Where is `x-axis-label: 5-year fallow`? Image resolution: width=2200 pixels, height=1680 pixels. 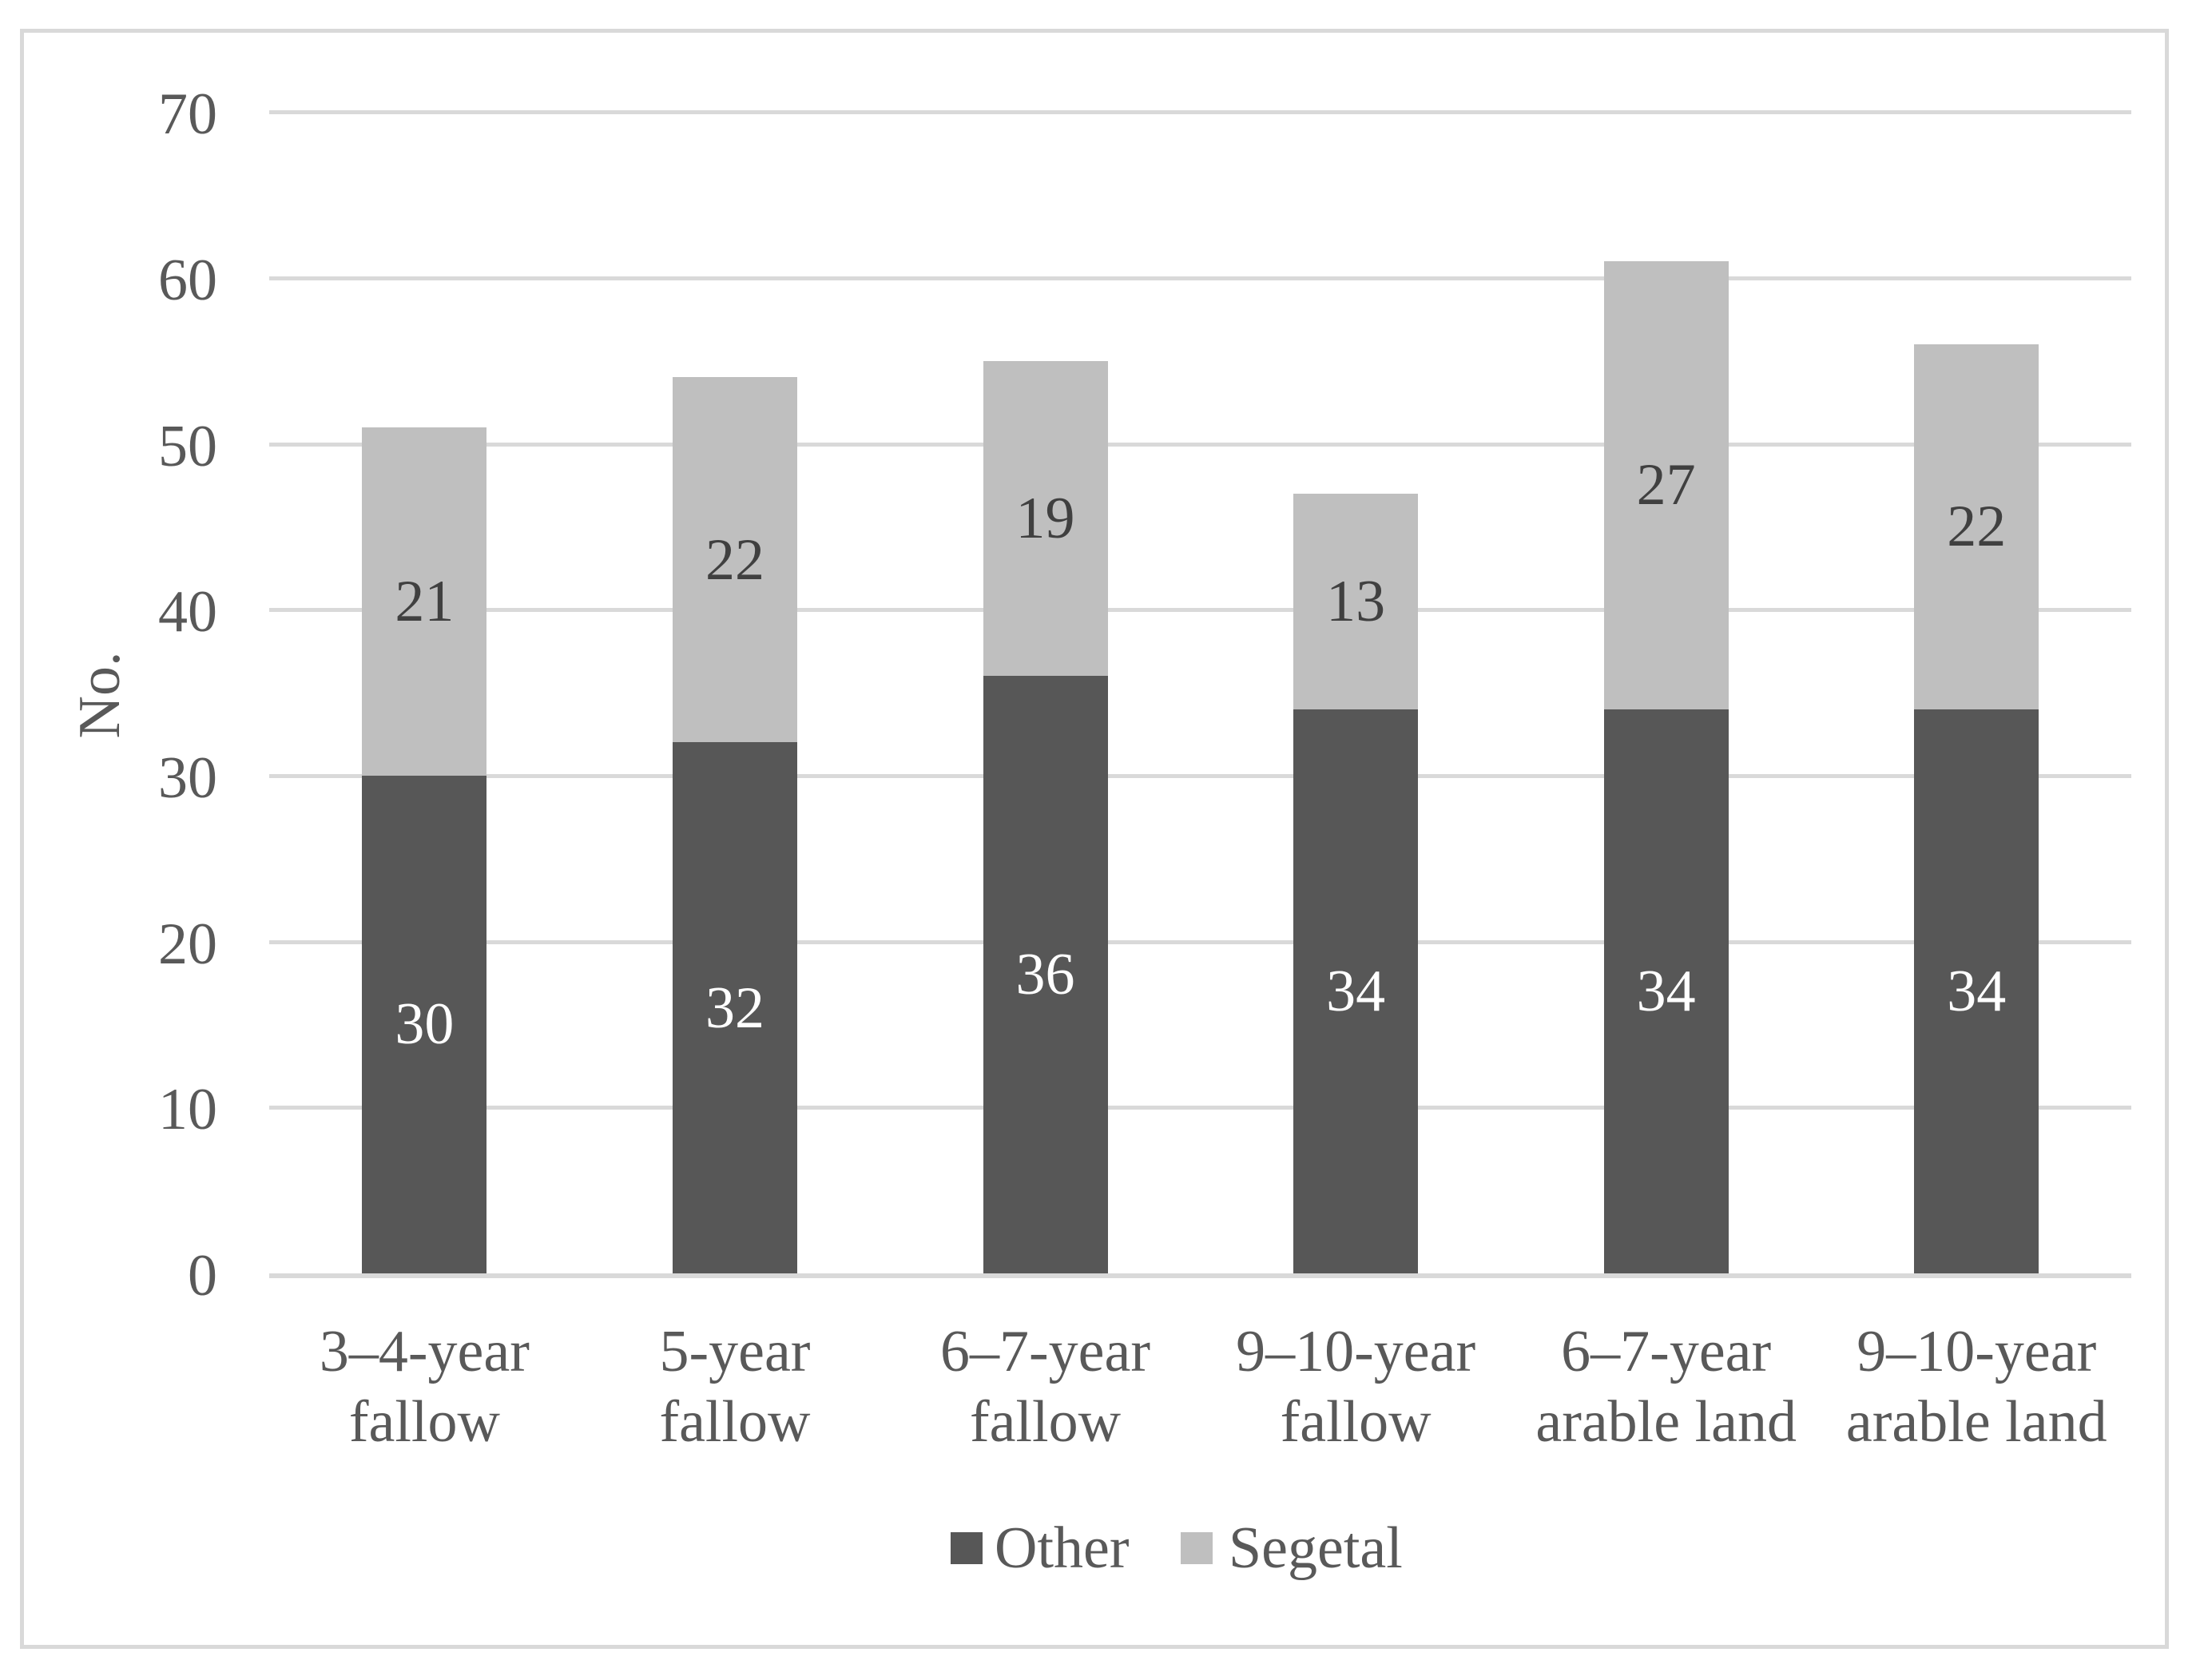 x-axis-label: 5-year fallow is located at coordinates (735, 1387).